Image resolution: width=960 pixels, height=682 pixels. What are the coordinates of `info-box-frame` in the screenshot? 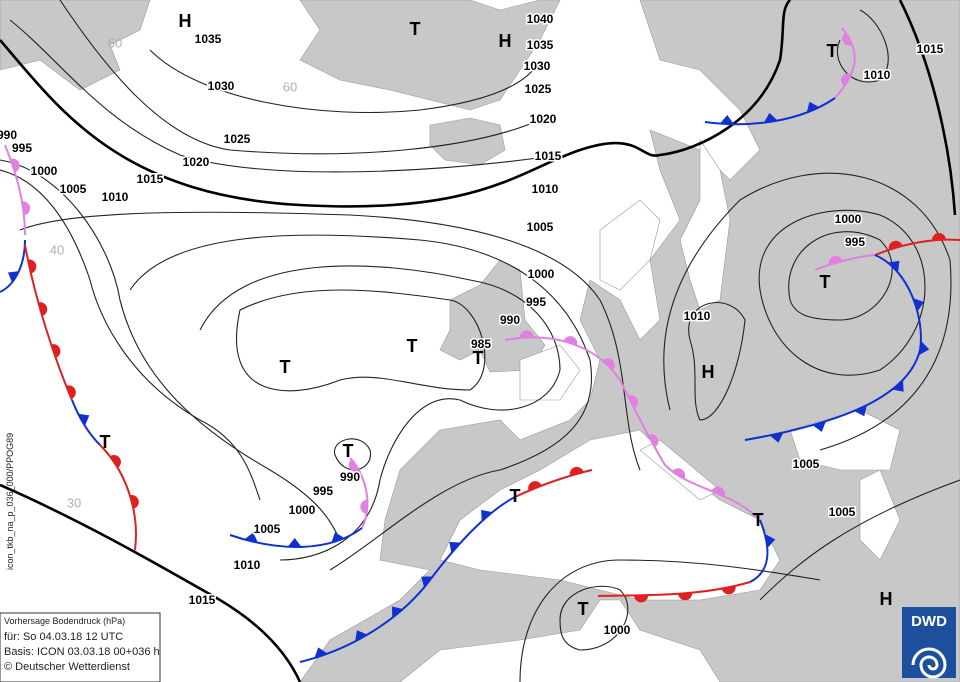 It's located at (80, 647).